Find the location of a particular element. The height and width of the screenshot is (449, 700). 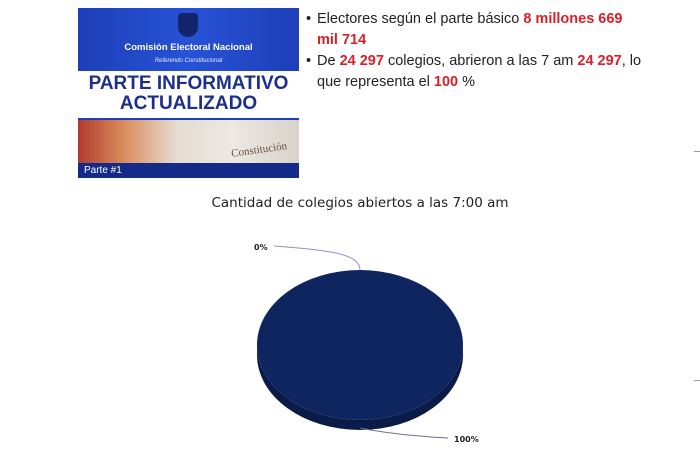

emblem-icon is located at coordinates (188, 25).